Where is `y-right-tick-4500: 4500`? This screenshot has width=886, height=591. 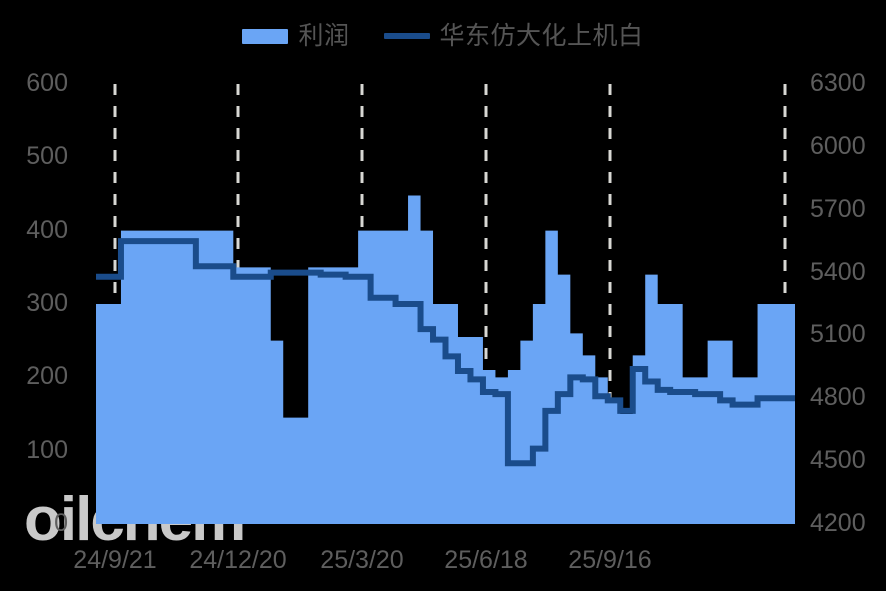
y-right-tick-4500: 4500 is located at coordinates (838, 460).